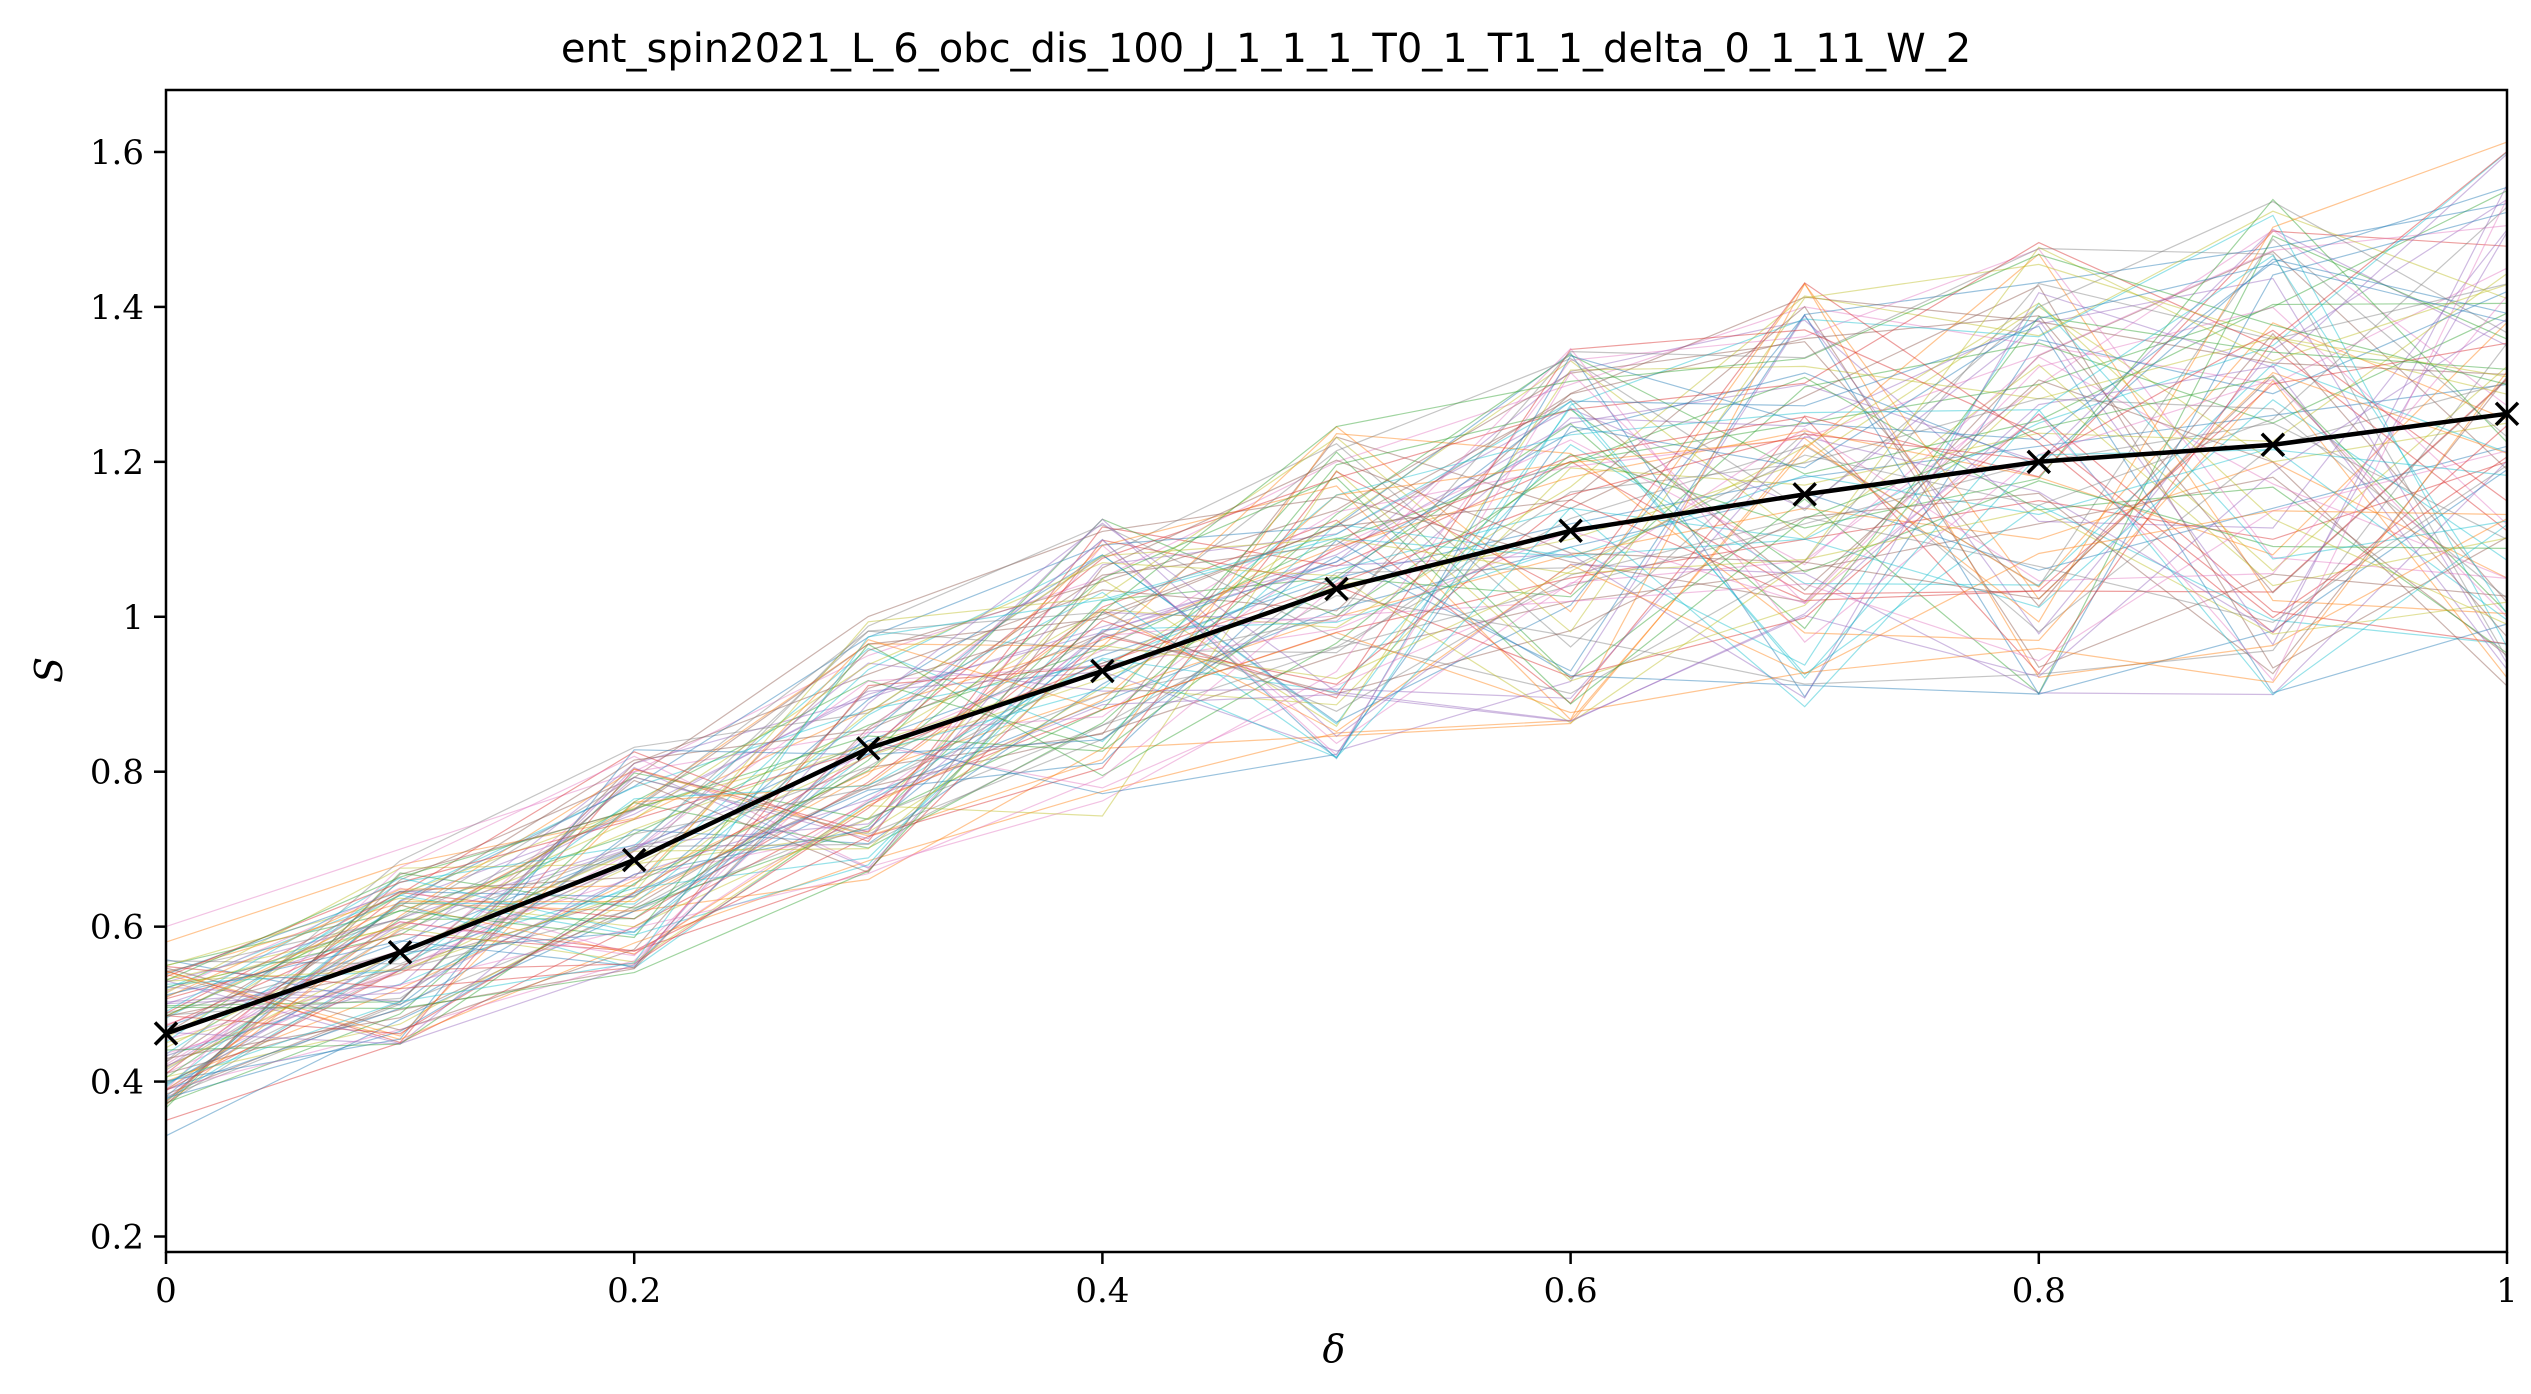 Image resolution: width=2531 pixels, height=1394 pixels. Describe the element at coordinates (117, 1238) in the screenshot. I see `y-tick-label: 0.2` at that location.